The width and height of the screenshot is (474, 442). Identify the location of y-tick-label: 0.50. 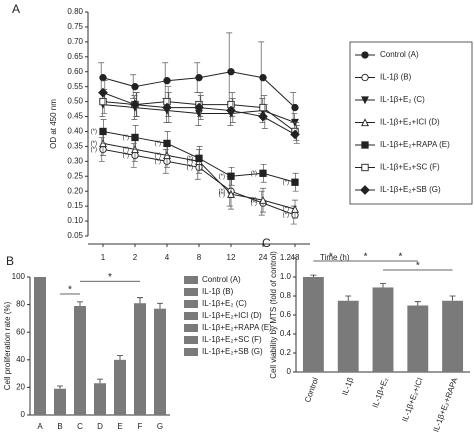
(75, 101).